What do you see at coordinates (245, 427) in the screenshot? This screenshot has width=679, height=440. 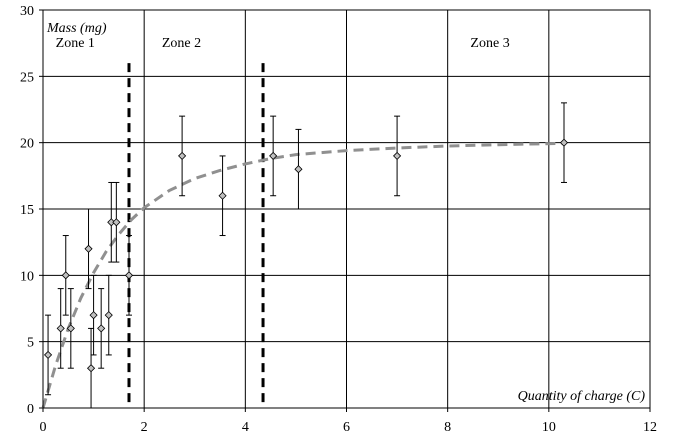 I see `x-tick-label: 4` at bounding box center [245, 427].